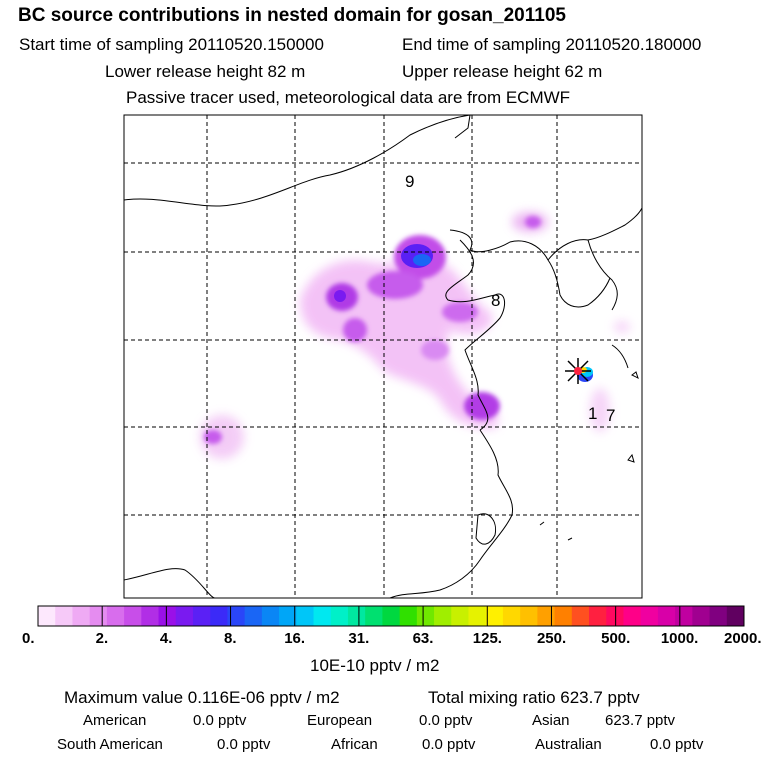 The width and height of the screenshot is (768, 768). I want to click on end-time-label: End time of sampling 20110520.180000, so click(552, 44).